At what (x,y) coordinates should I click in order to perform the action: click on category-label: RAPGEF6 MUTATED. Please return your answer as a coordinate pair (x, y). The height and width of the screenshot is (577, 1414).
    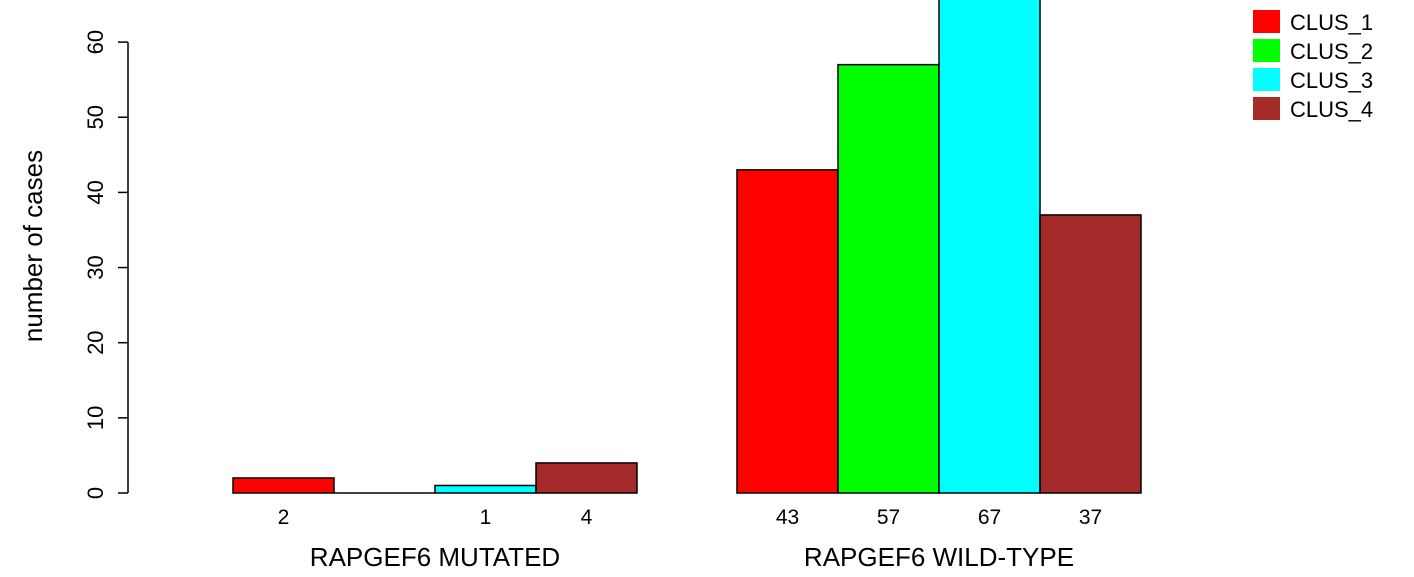
    Looking at the image, I should click on (435, 557).